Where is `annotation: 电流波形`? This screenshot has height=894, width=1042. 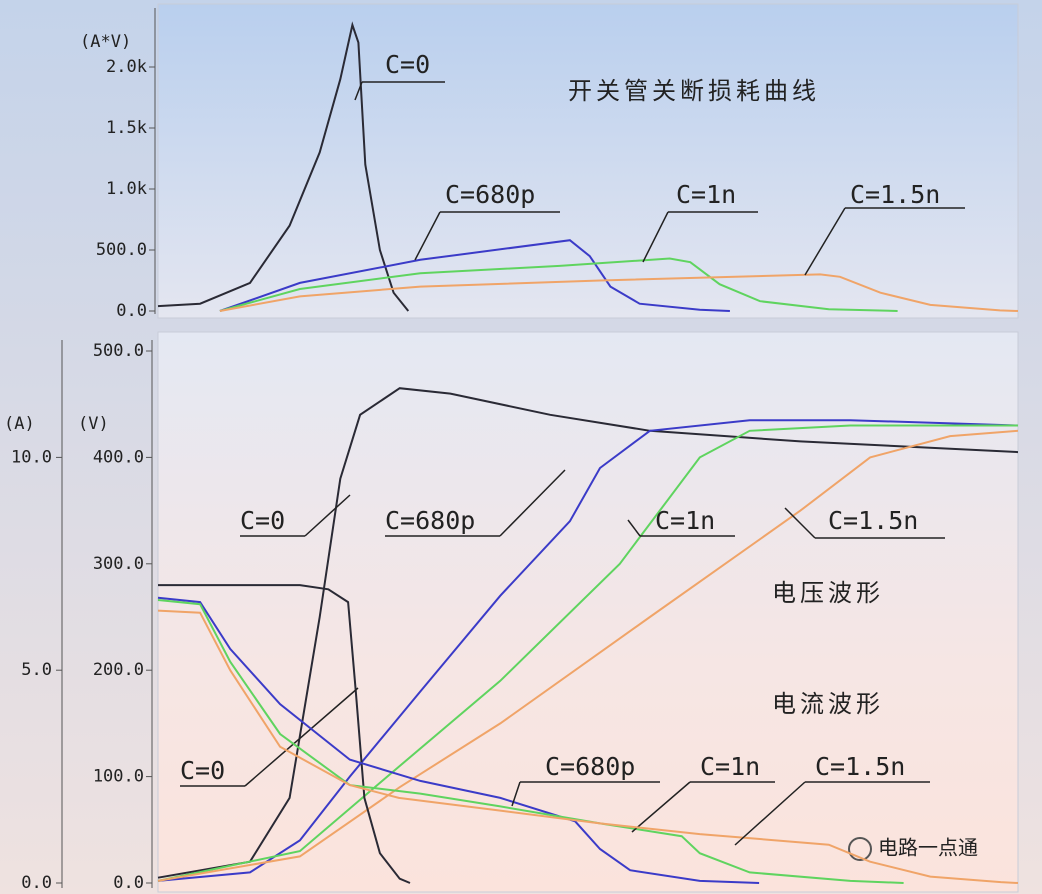 annotation: 电流波形 is located at coordinates (828, 704).